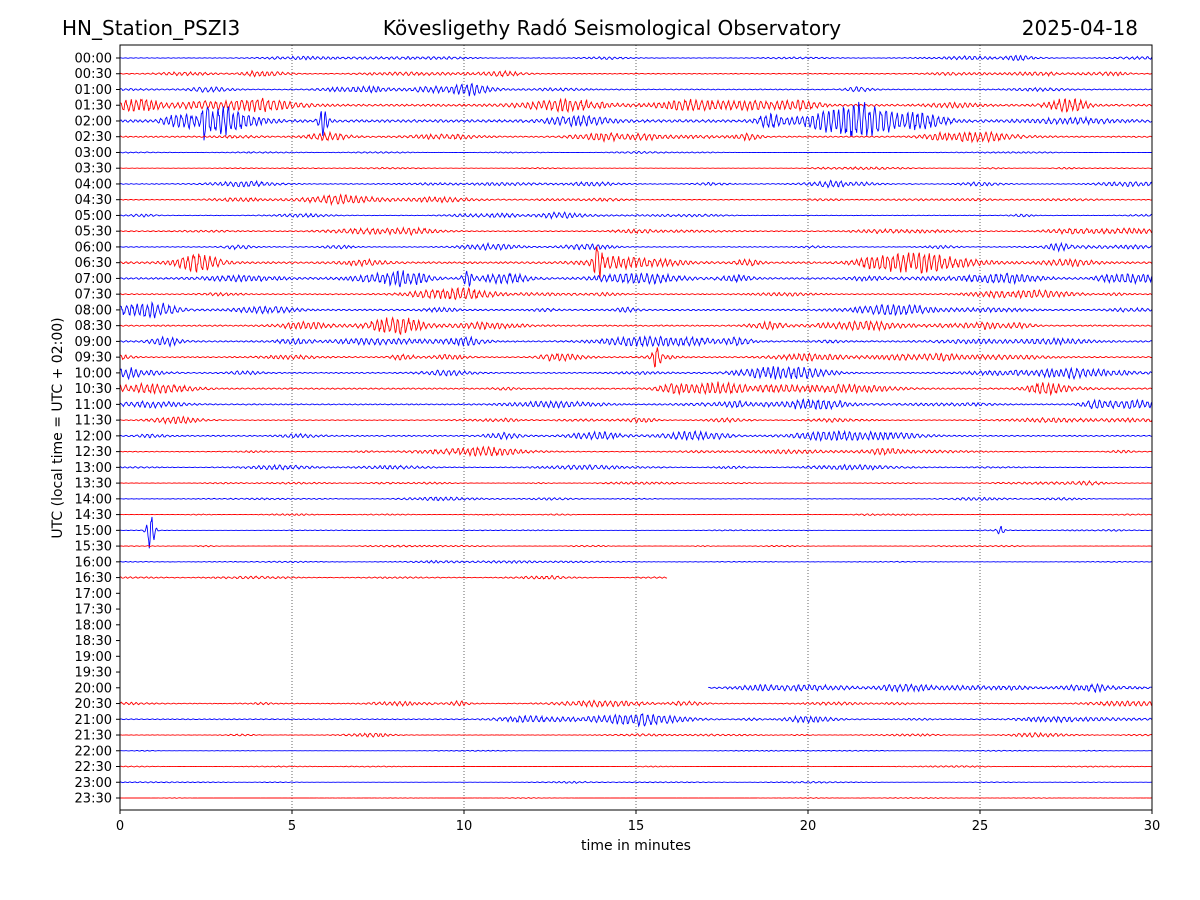 The height and width of the screenshot is (900, 1200). Describe the element at coordinates (93, 90) in the screenshot. I see `y-tick-label: 01:00` at that location.